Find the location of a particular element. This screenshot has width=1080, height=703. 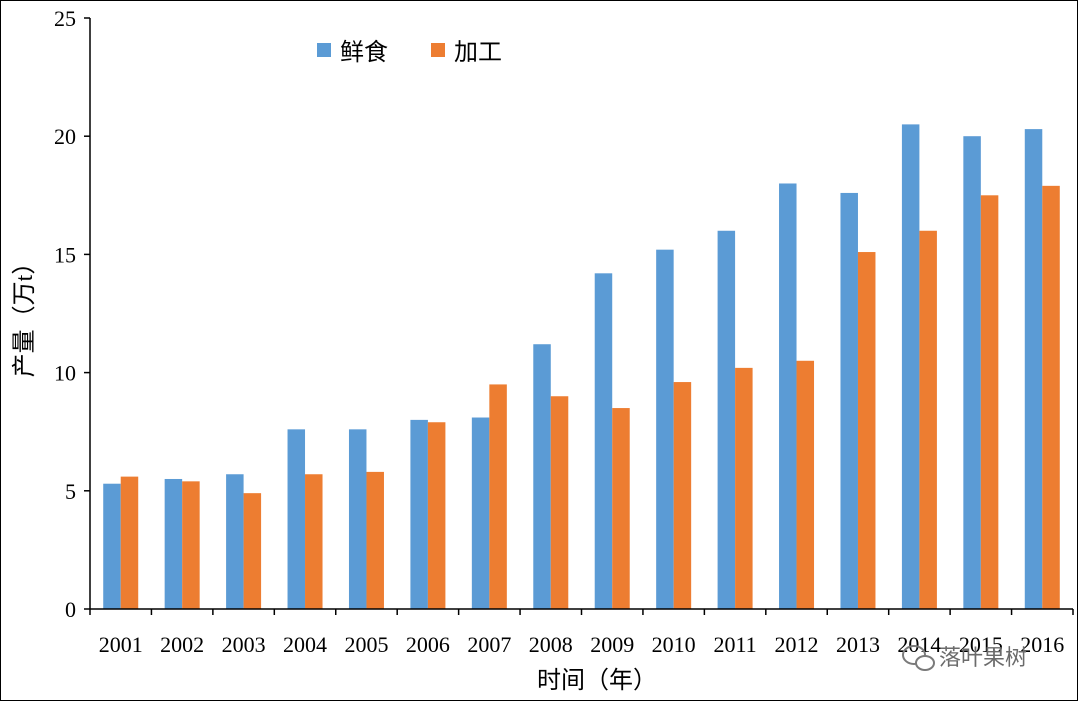

bar-fresh-2008 is located at coordinates (542, 476).